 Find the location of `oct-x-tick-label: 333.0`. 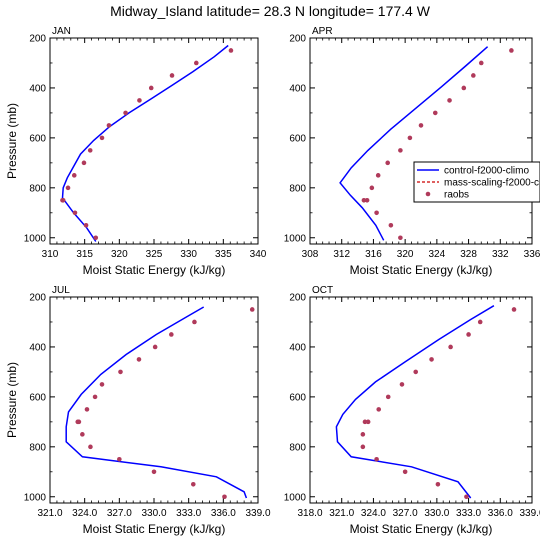

oct-x-tick-label: 333.0 is located at coordinates (468, 513).